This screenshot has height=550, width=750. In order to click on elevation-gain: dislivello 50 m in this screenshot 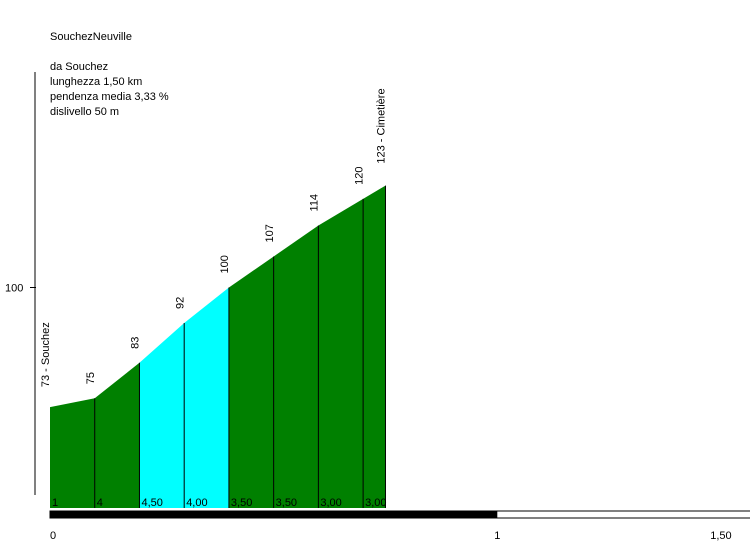, I will do `click(85, 112)`.